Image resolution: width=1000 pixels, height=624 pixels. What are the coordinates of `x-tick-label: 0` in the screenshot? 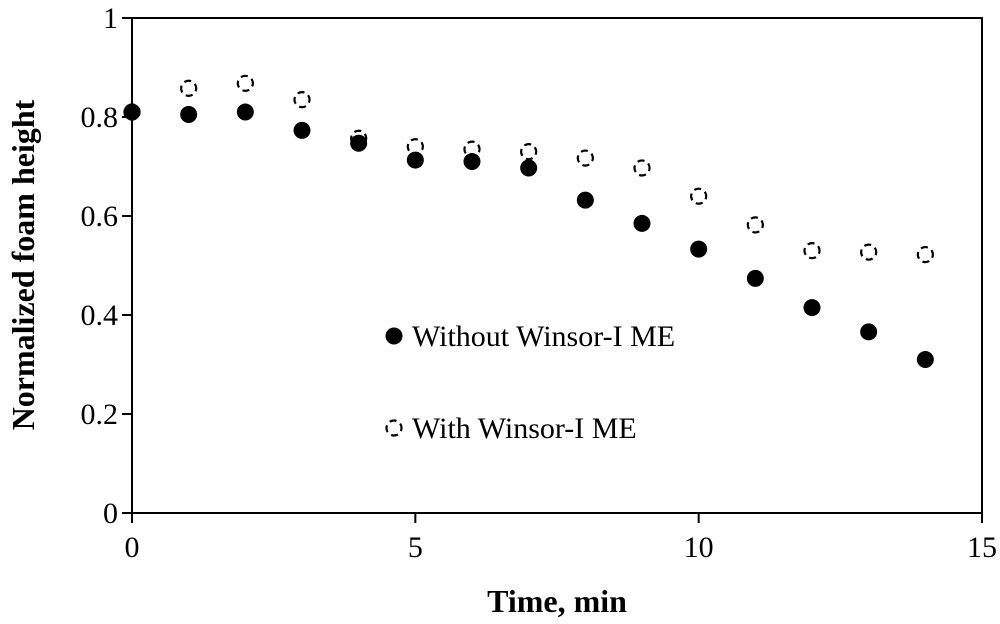 It's located at (132, 547).